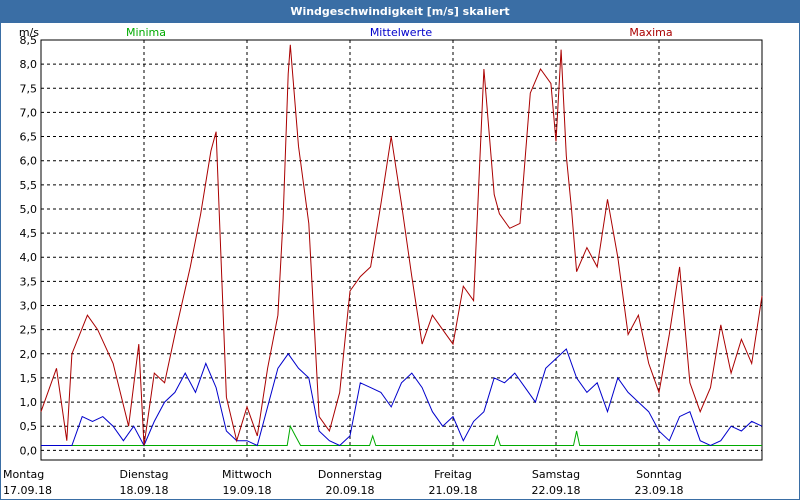 This screenshot has width=800, height=500. I want to click on x-tick-day: Mittwoch, so click(247, 474).